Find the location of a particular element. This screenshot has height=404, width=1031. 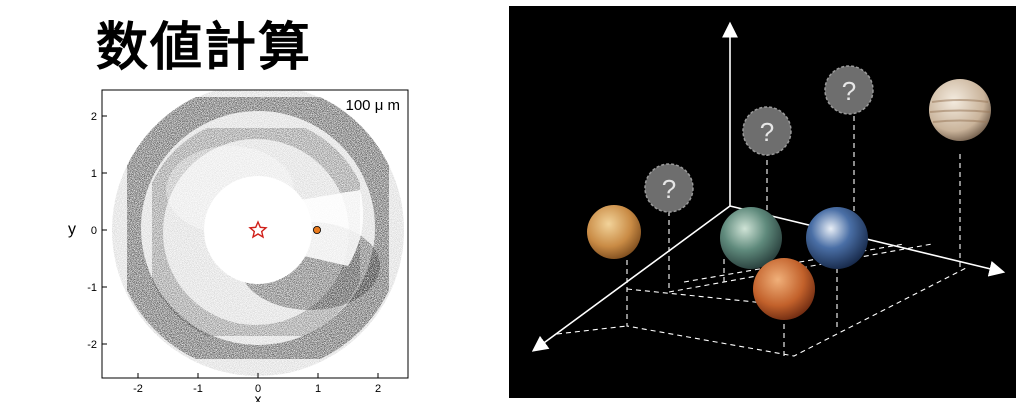

x-axis: -2 -1 0 1 2 is located at coordinates (257, 384).